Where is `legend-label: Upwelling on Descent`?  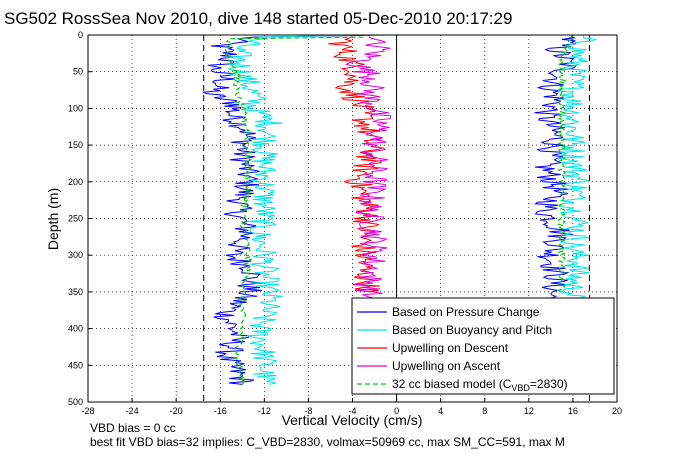
legend-label: Upwelling on Descent is located at coordinates (450, 348).